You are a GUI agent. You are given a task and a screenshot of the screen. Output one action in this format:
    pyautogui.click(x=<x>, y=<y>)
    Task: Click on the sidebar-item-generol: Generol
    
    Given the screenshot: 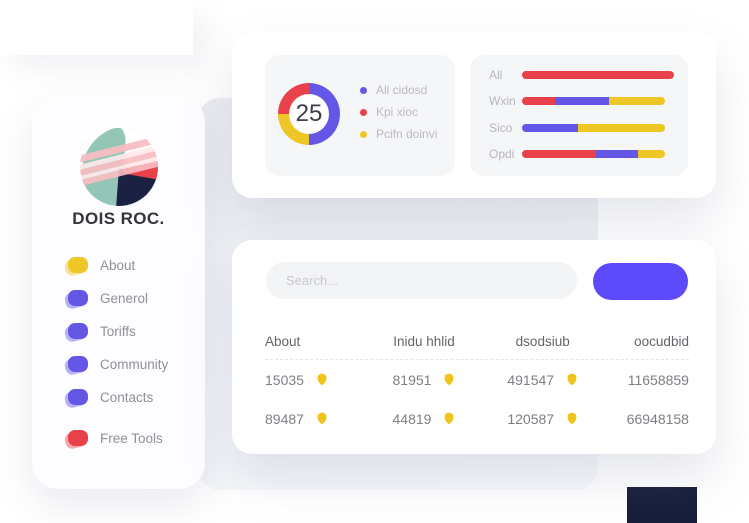 What is the action you would take?
    pyautogui.click(x=132, y=298)
    